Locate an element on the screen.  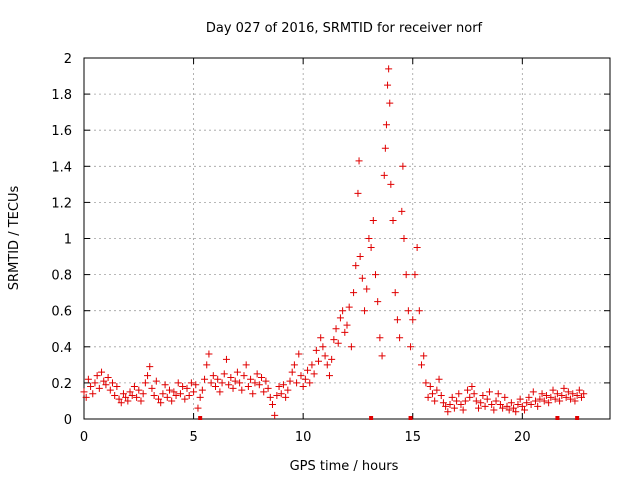
y-tick-label: 1.2 is located at coordinates (61, 203).